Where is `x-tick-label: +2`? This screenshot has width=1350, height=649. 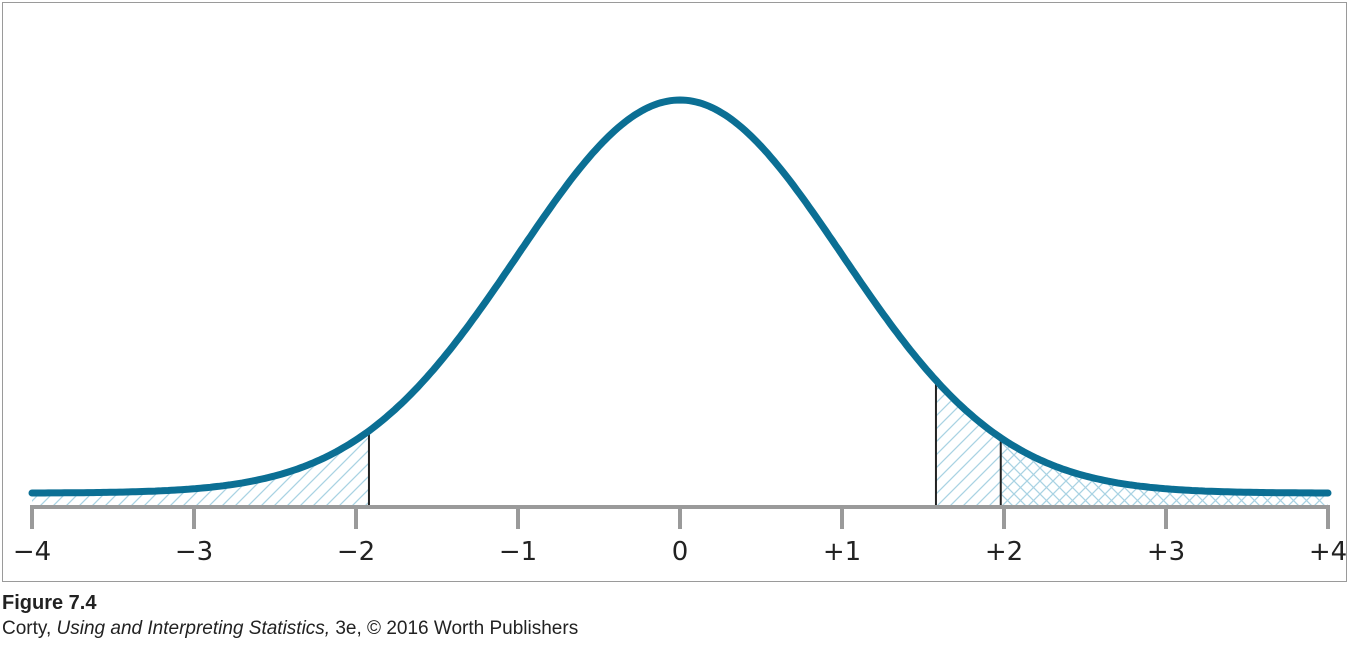 x-tick-label: +2 is located at coordinates (1004, 552).